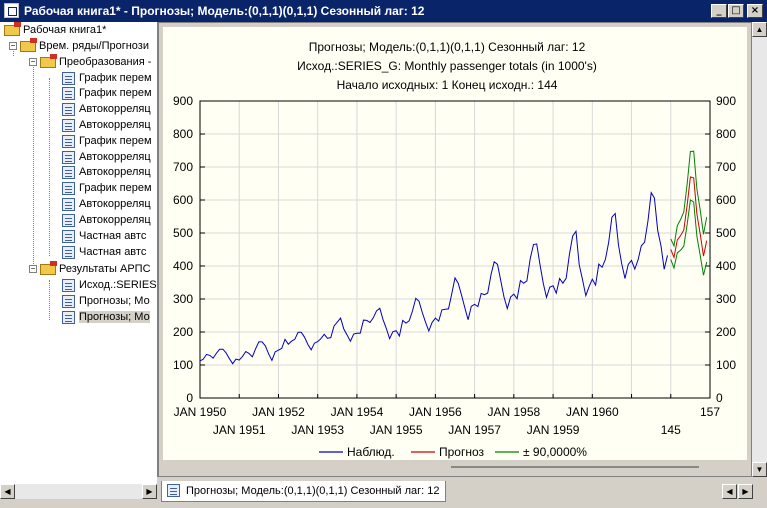 The width and height of the screenshot is (767, 508). What do you see at coordinates (726, 233) in the screenshot?
I see `y-tick-label-right: 500` at bounding box center [726, 233].